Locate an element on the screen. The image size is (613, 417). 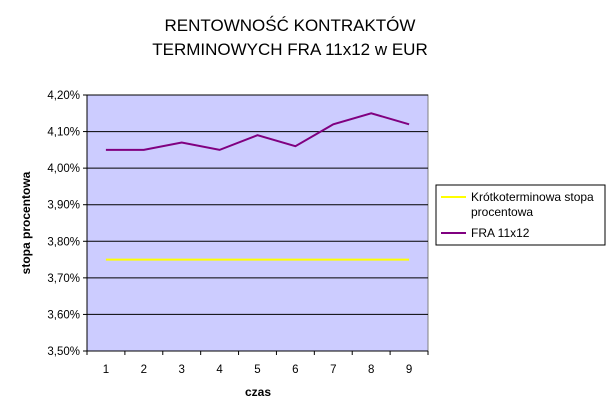
legend-label-fra-11x12: FRA 11x12 is located at coordinates (500, 233).